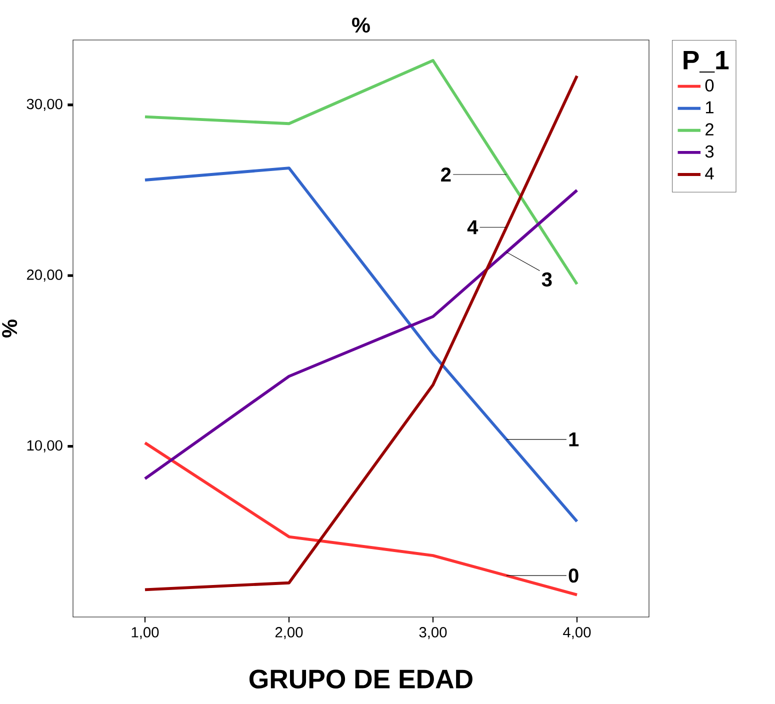  I want to click on x-tick-label: 3,00, so click(433, 633).